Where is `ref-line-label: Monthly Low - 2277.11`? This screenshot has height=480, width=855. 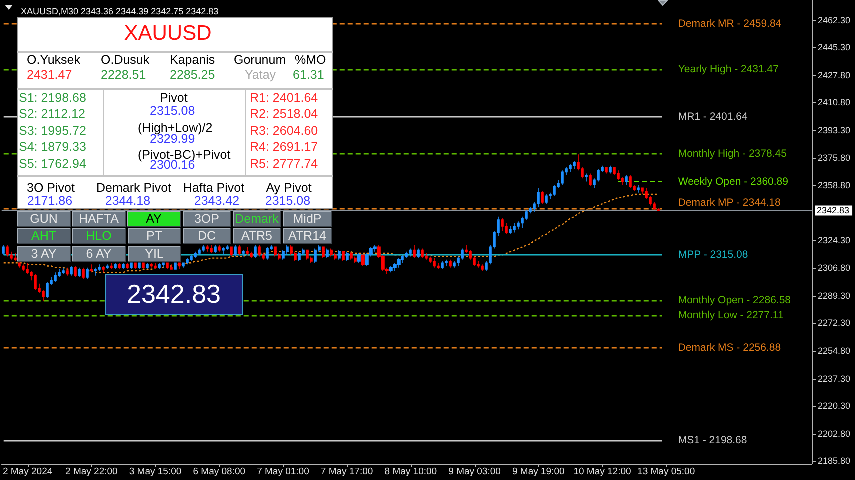
ref-line-label: Monthly Low - 2277.11 is located at coordinates (731, 316).